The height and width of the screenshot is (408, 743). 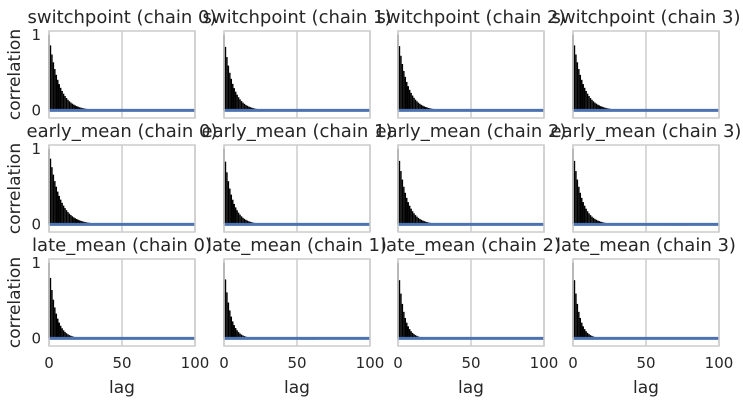 I want to click on panel-title: switchpoint (chain 1), so click(x=296, y=17).